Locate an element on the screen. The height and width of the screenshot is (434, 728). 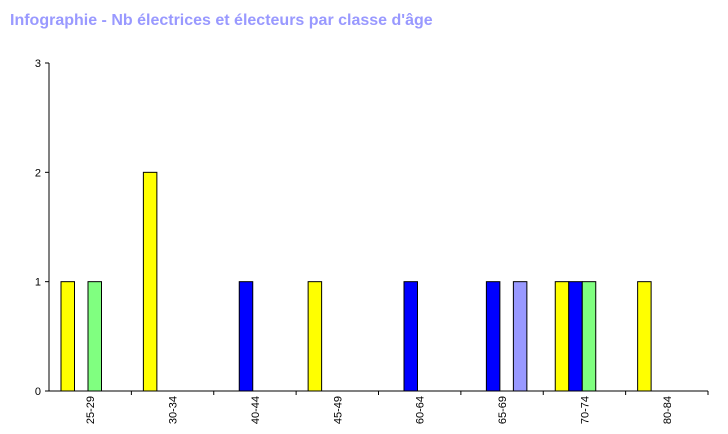
y-tick-label: 3 is located at coordinates (38, 64).